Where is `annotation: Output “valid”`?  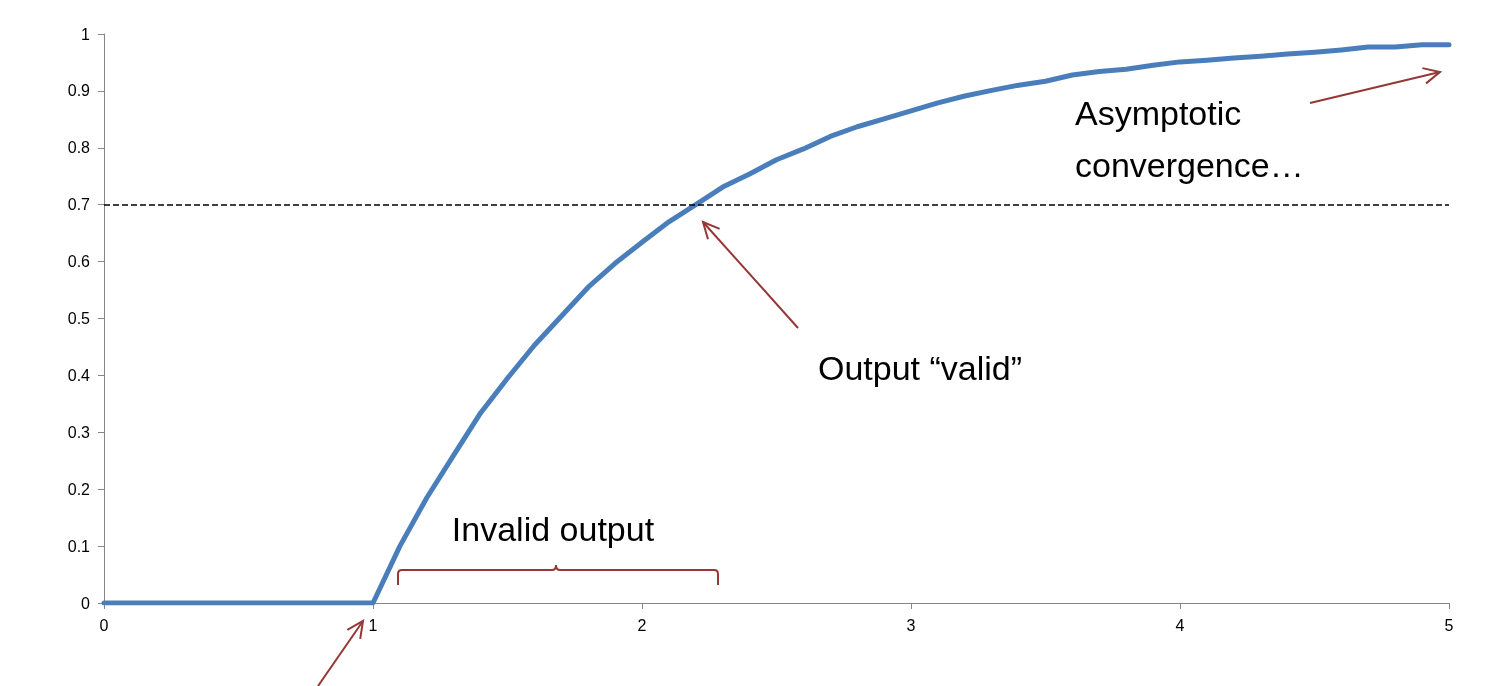 annotation: Output “valid” is located at coordinates (920, 368).